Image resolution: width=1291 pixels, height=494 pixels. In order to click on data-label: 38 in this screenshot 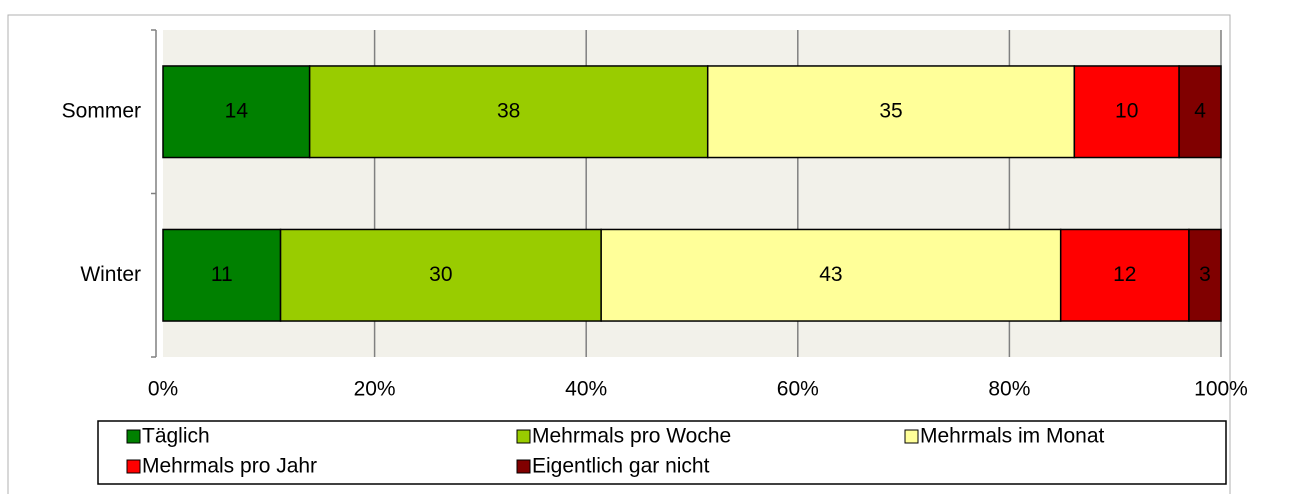, I will do `click(508, 110)`.